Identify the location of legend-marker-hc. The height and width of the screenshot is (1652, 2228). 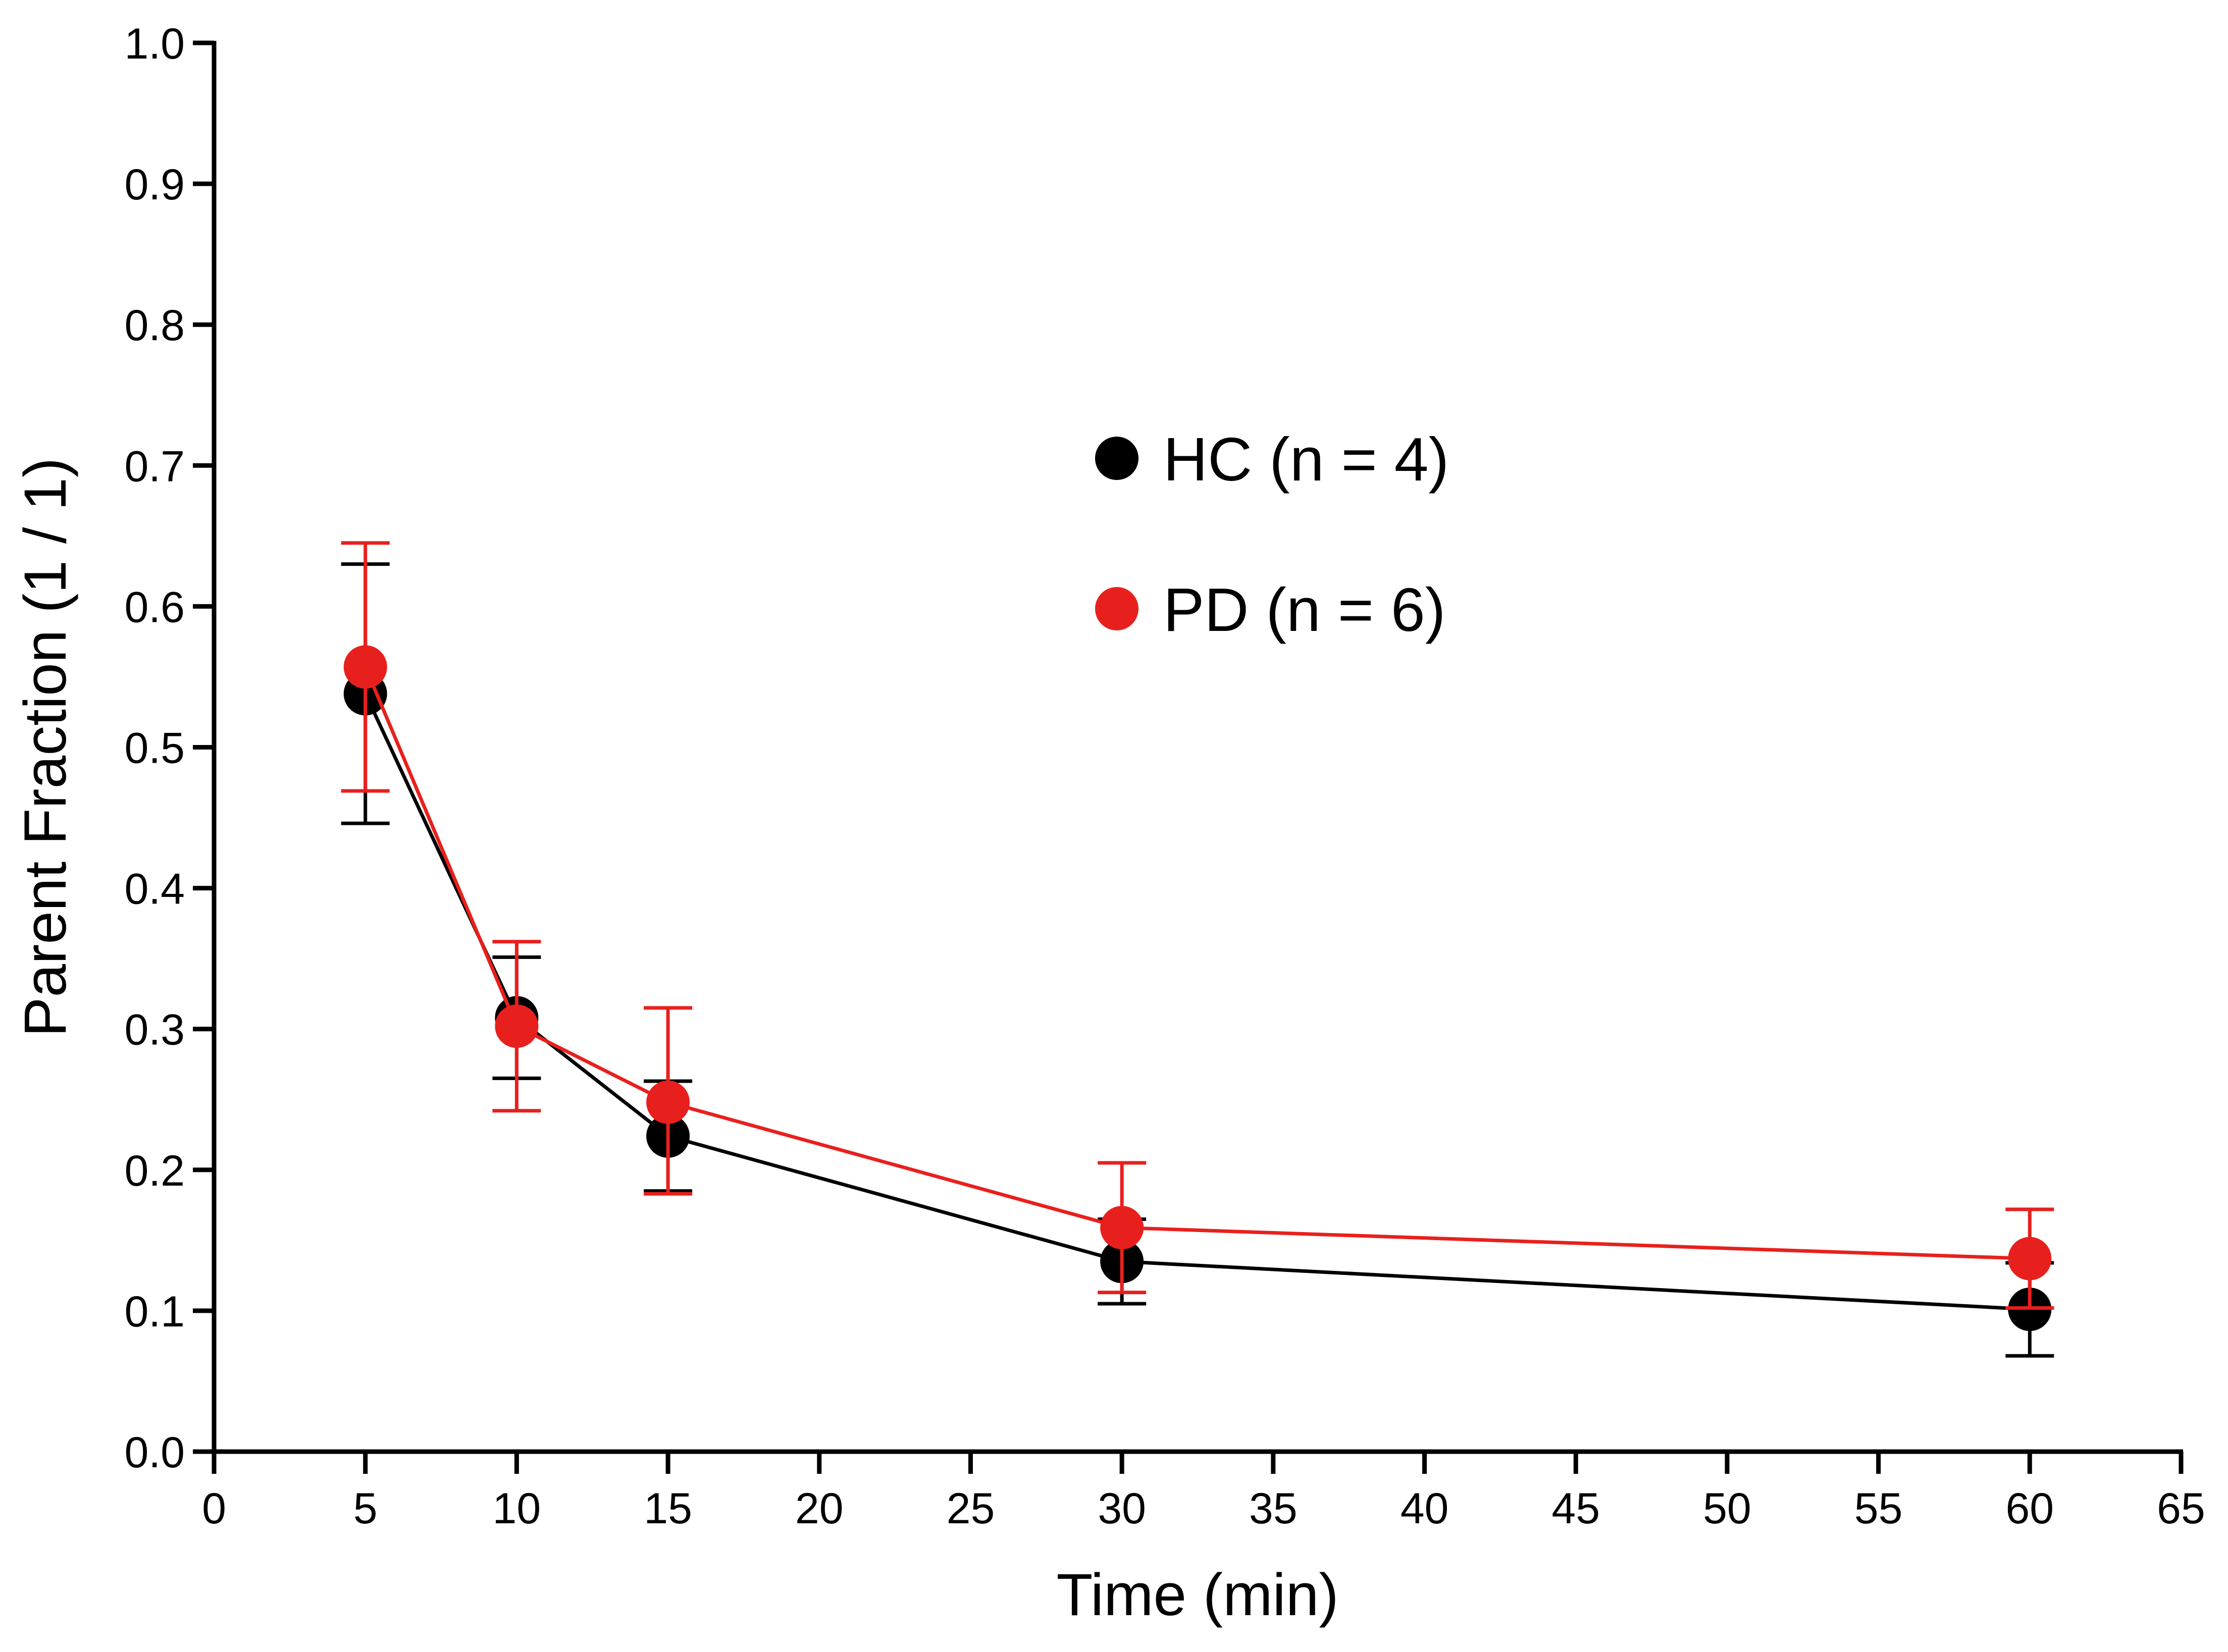
(1116, 459).